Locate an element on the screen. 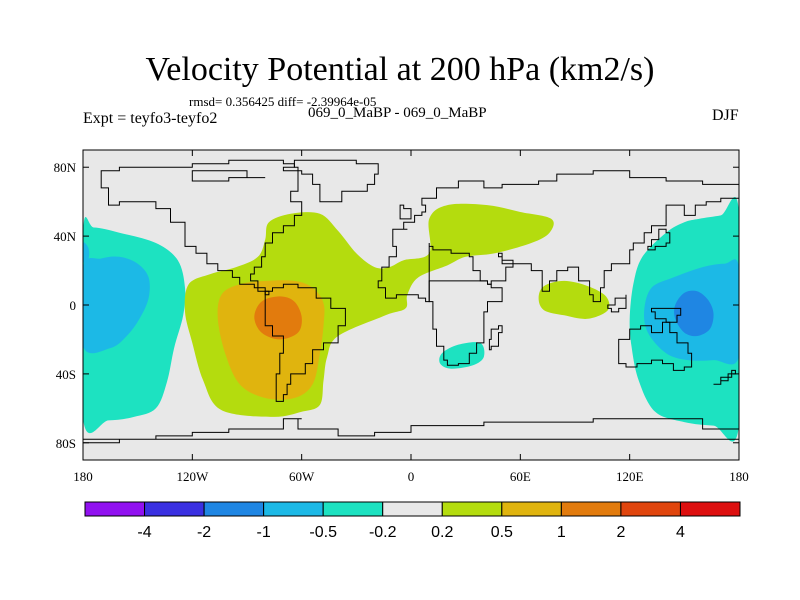 The width and height of the screenshot is (800, 600). y-tick-label: 80S is located at coordinates (66, 443).